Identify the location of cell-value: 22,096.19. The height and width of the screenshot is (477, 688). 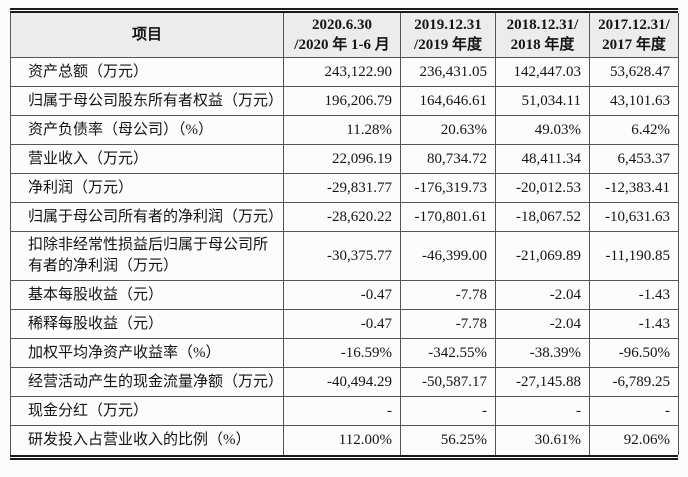
(342, 159).